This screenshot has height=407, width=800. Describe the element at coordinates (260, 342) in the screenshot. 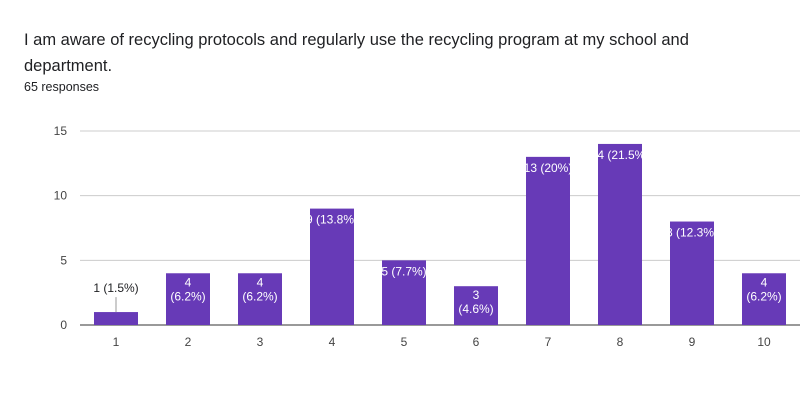

I see `x-tick-label: 3` at that location.